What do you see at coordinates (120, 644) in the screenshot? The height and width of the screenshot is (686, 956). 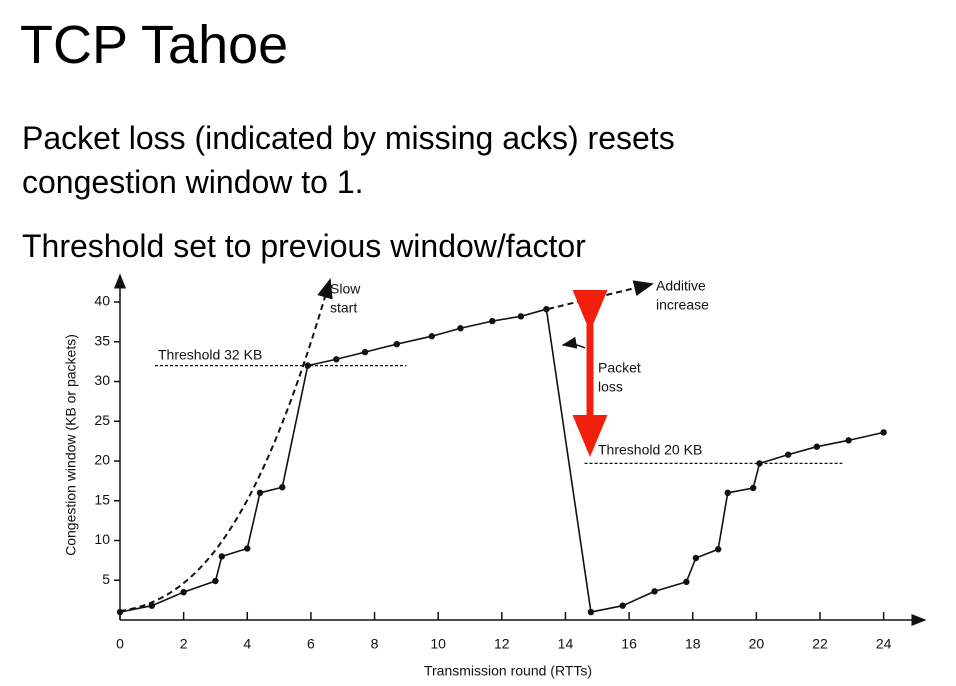 I see `x-tick-label: 0` at bounding box center [120, 644].